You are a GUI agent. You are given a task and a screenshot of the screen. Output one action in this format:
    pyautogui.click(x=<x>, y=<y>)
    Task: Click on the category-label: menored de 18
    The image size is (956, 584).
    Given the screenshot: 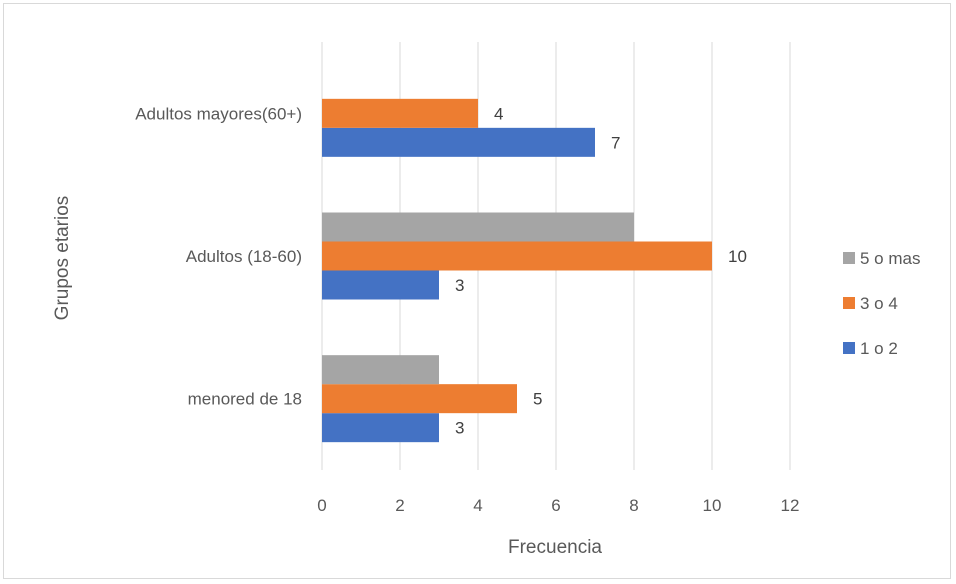 What is the action you would take?
    pyautogui.click(x=245, y=399)
    